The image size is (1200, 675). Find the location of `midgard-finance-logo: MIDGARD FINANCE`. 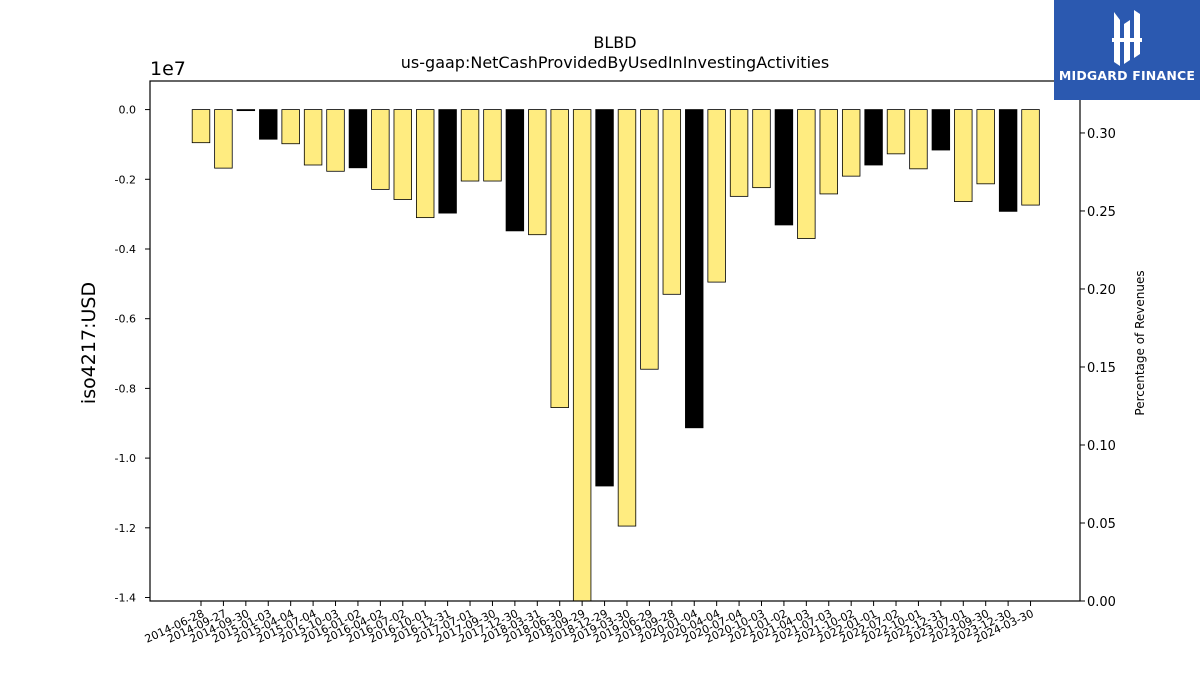

midgard-finance-logo: MIDGARD FINANCE is located at coordinates (1127, 50).